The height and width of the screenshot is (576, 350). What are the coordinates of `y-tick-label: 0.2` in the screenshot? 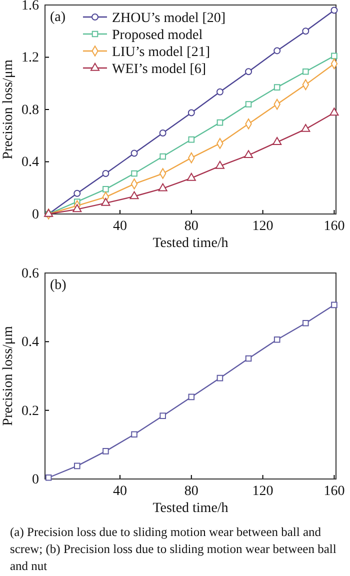 It's located at (30, 411).